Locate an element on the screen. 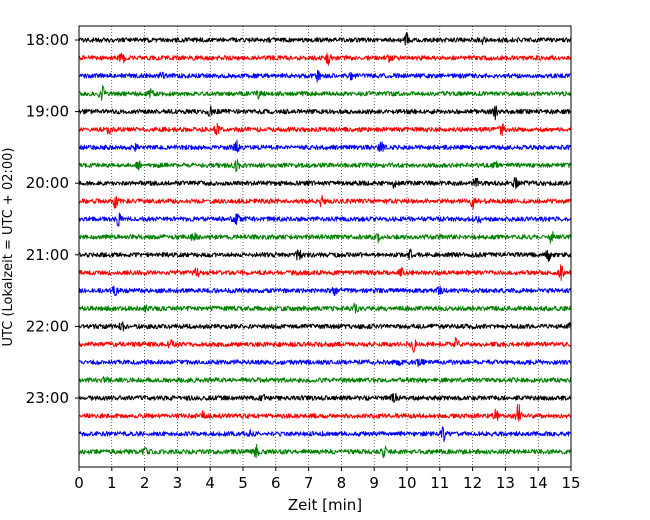  x-tick-label-13: 13 is located at coordinates (505, 483).